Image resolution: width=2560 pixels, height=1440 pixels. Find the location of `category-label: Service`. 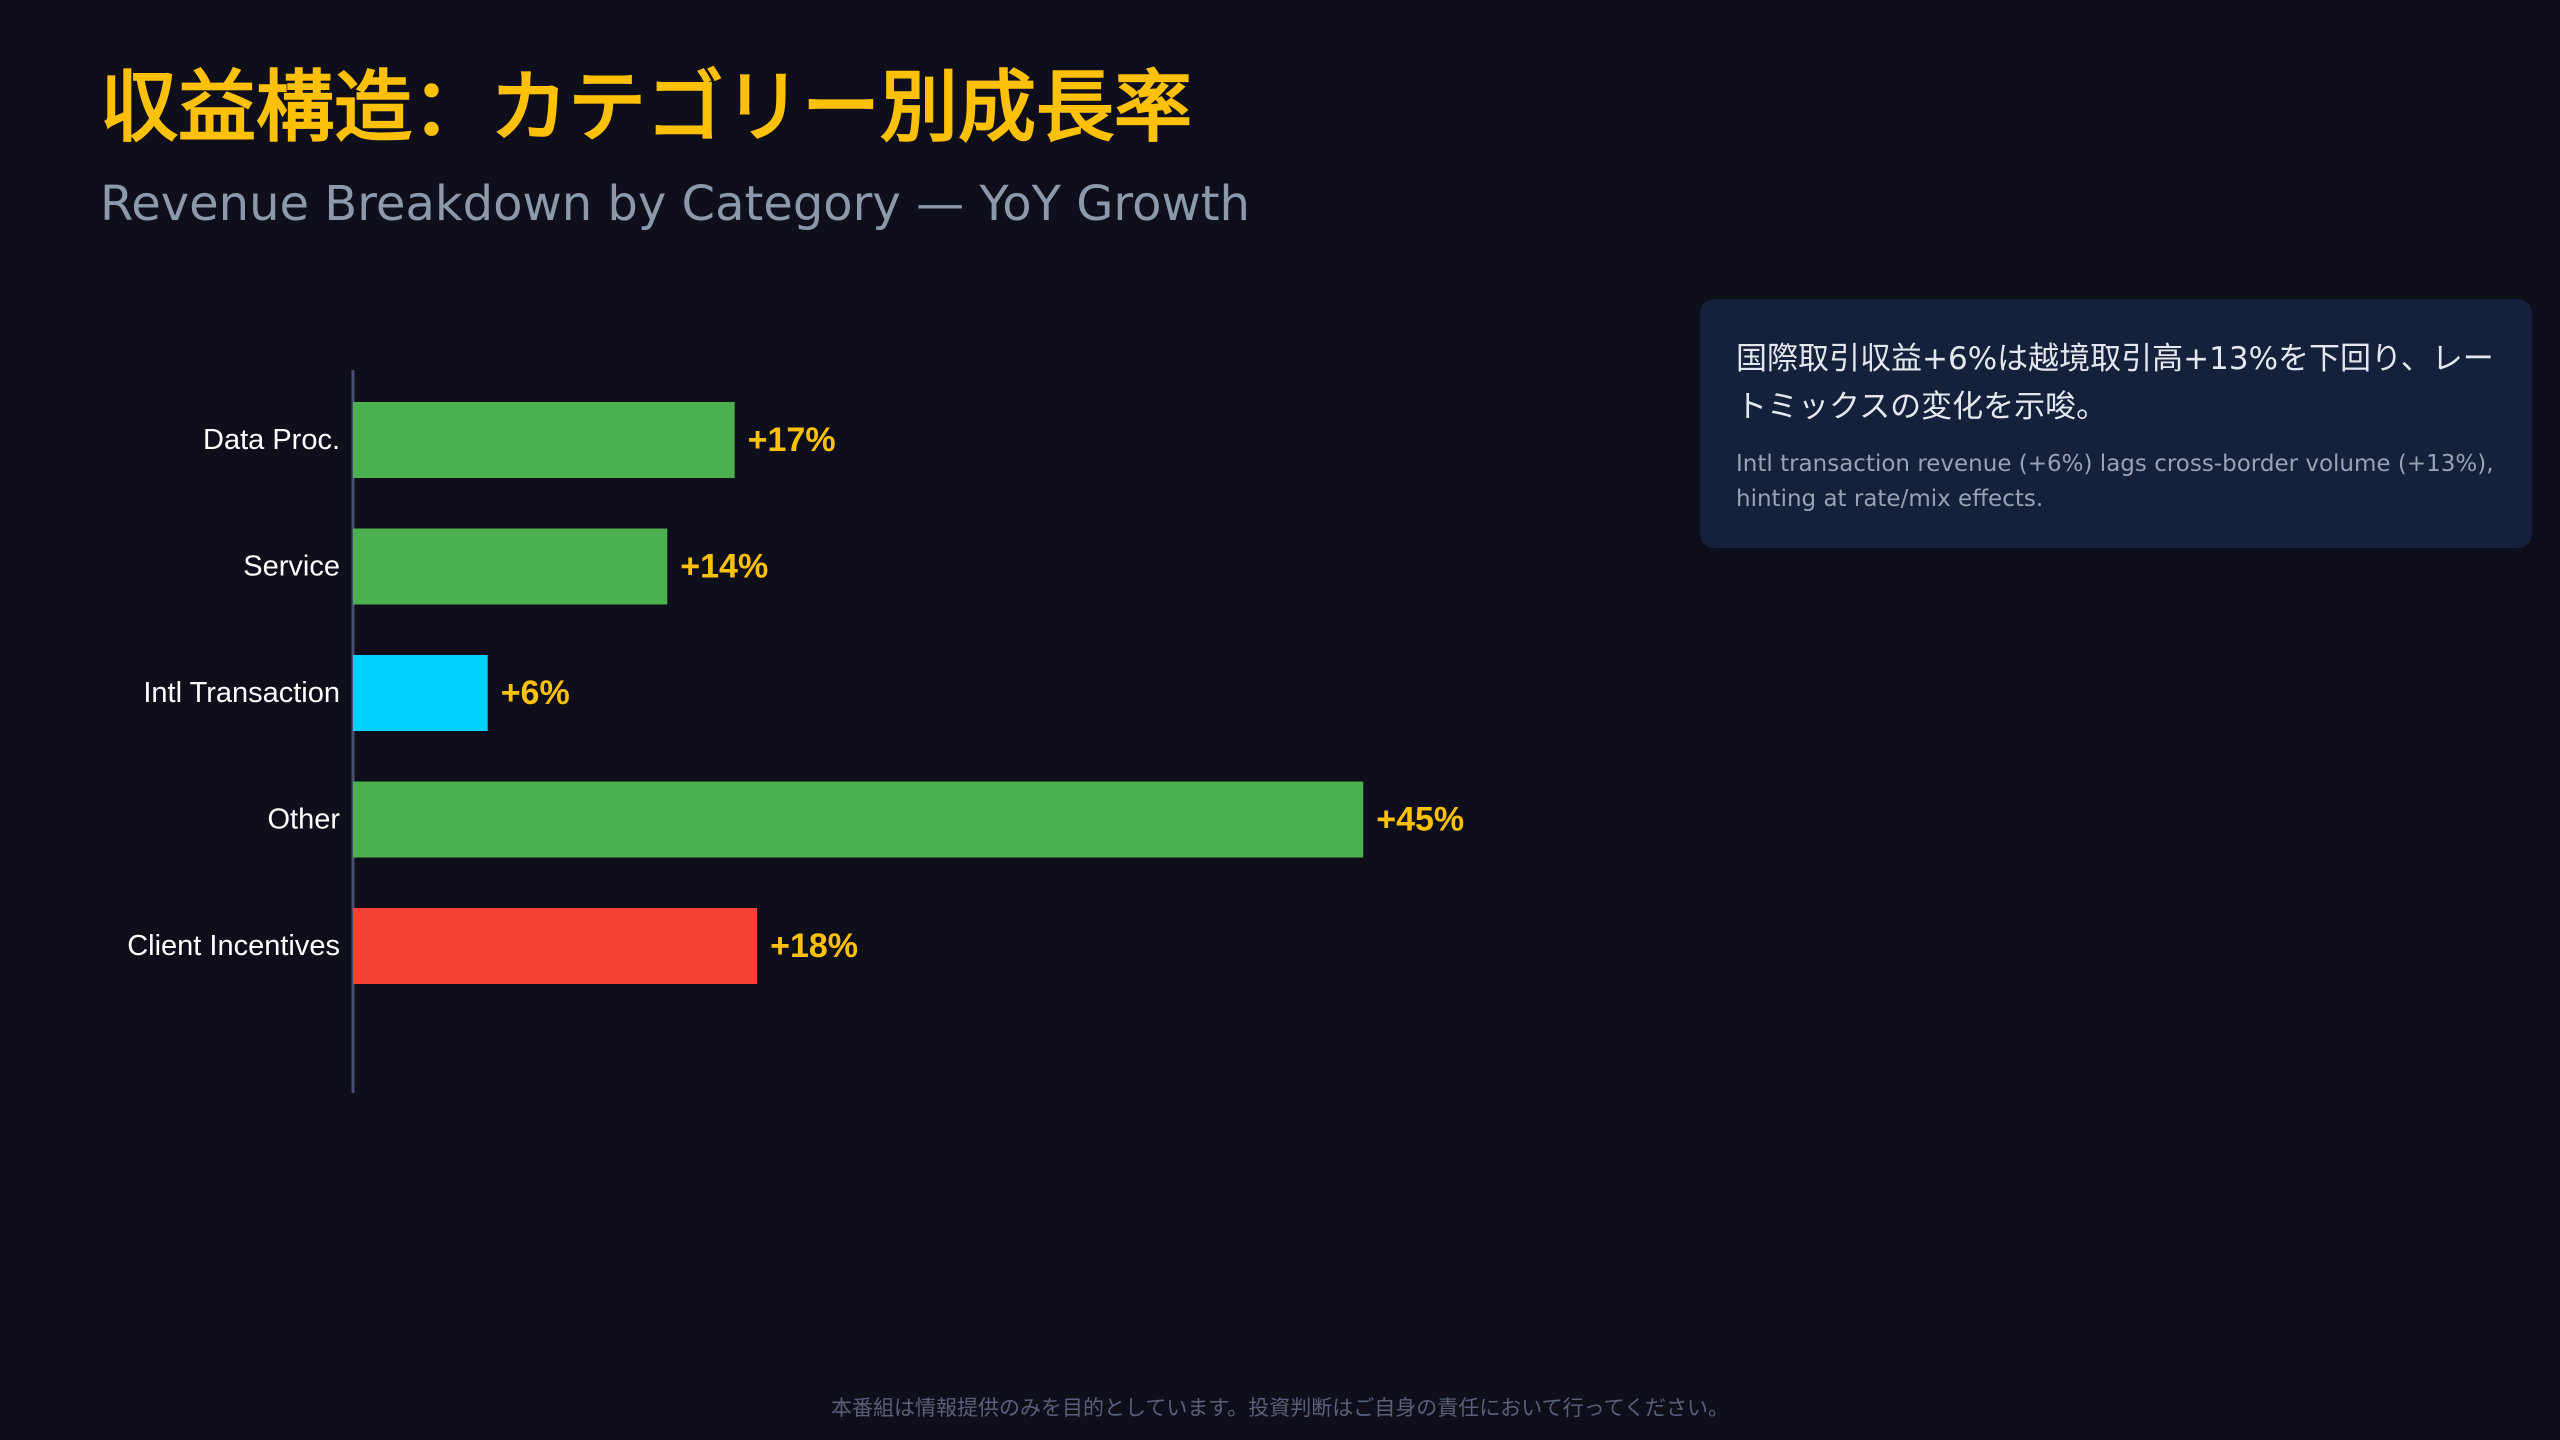

category-label: Service is located at coordinates (291, 567).